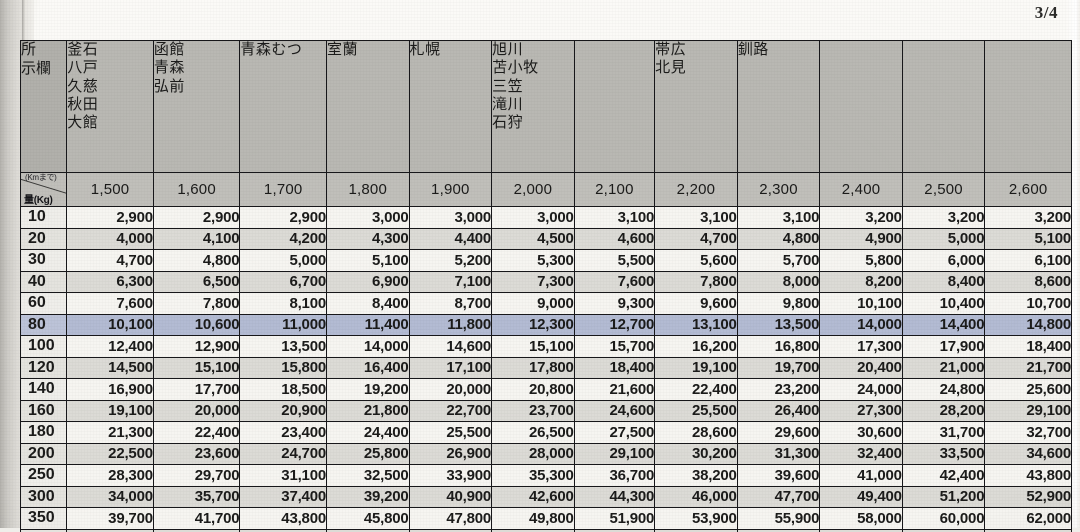 This screenshot has width=1080, height=532. Describe the element at coordinates (1028, 325) in the screenshot. I see `rate-cell: 14,800` at that location.